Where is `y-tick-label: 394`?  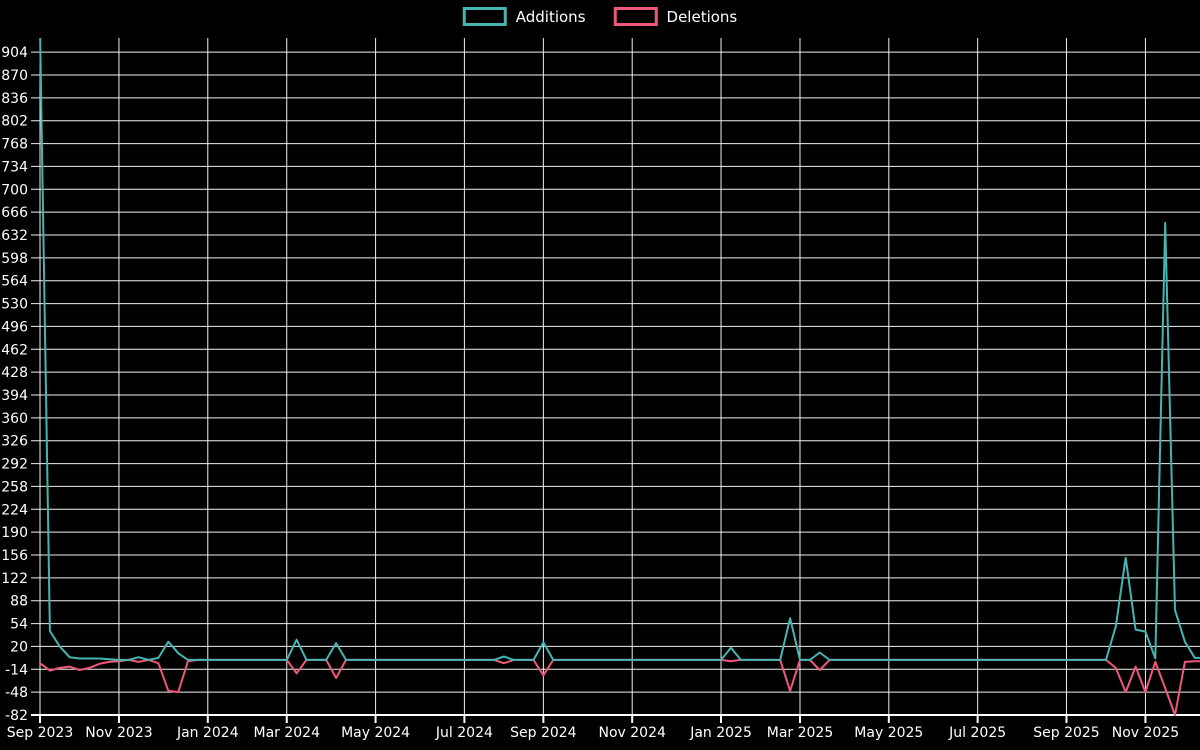 y-tick-label: 394 is located at coordinates (14, 396).